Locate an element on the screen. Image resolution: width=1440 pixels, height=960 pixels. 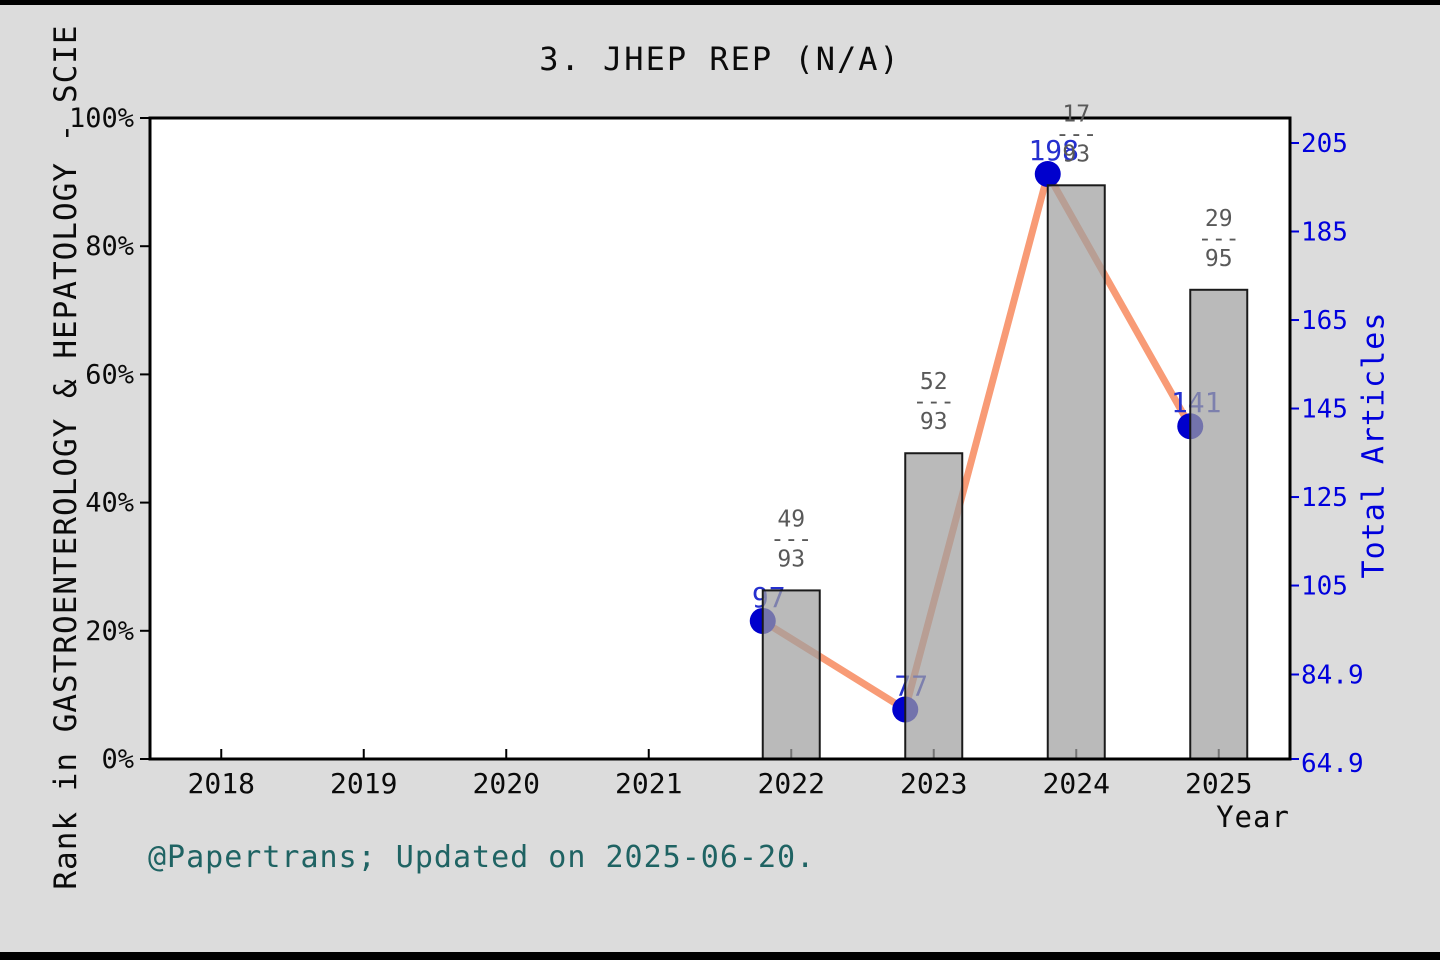
left-tick-label: 40% is located at coordinates (109, 503).